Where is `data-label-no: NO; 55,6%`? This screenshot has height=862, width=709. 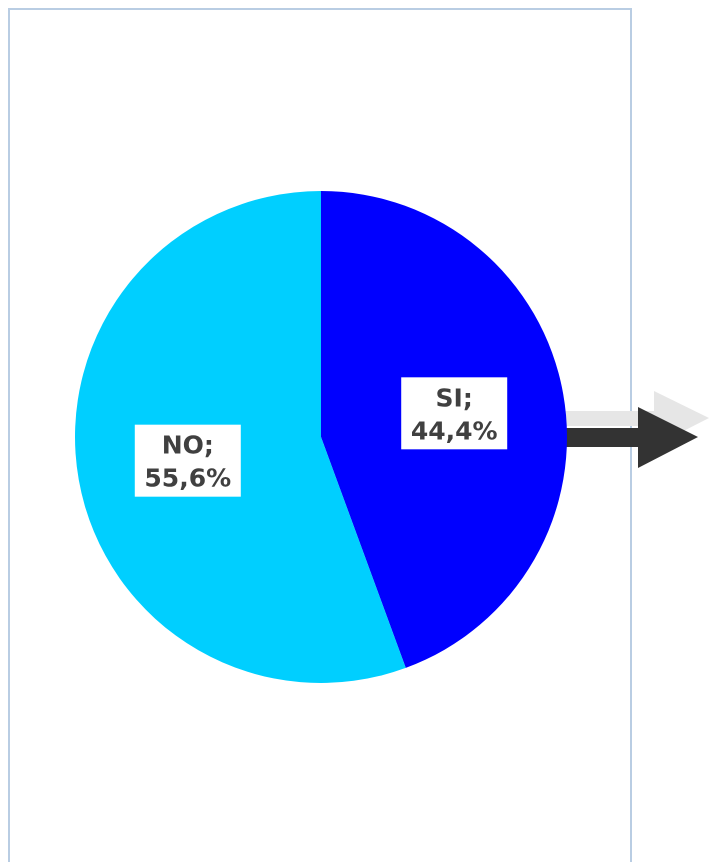 data-label-no: NO; 55,6% is located at coordinates (187, 460).